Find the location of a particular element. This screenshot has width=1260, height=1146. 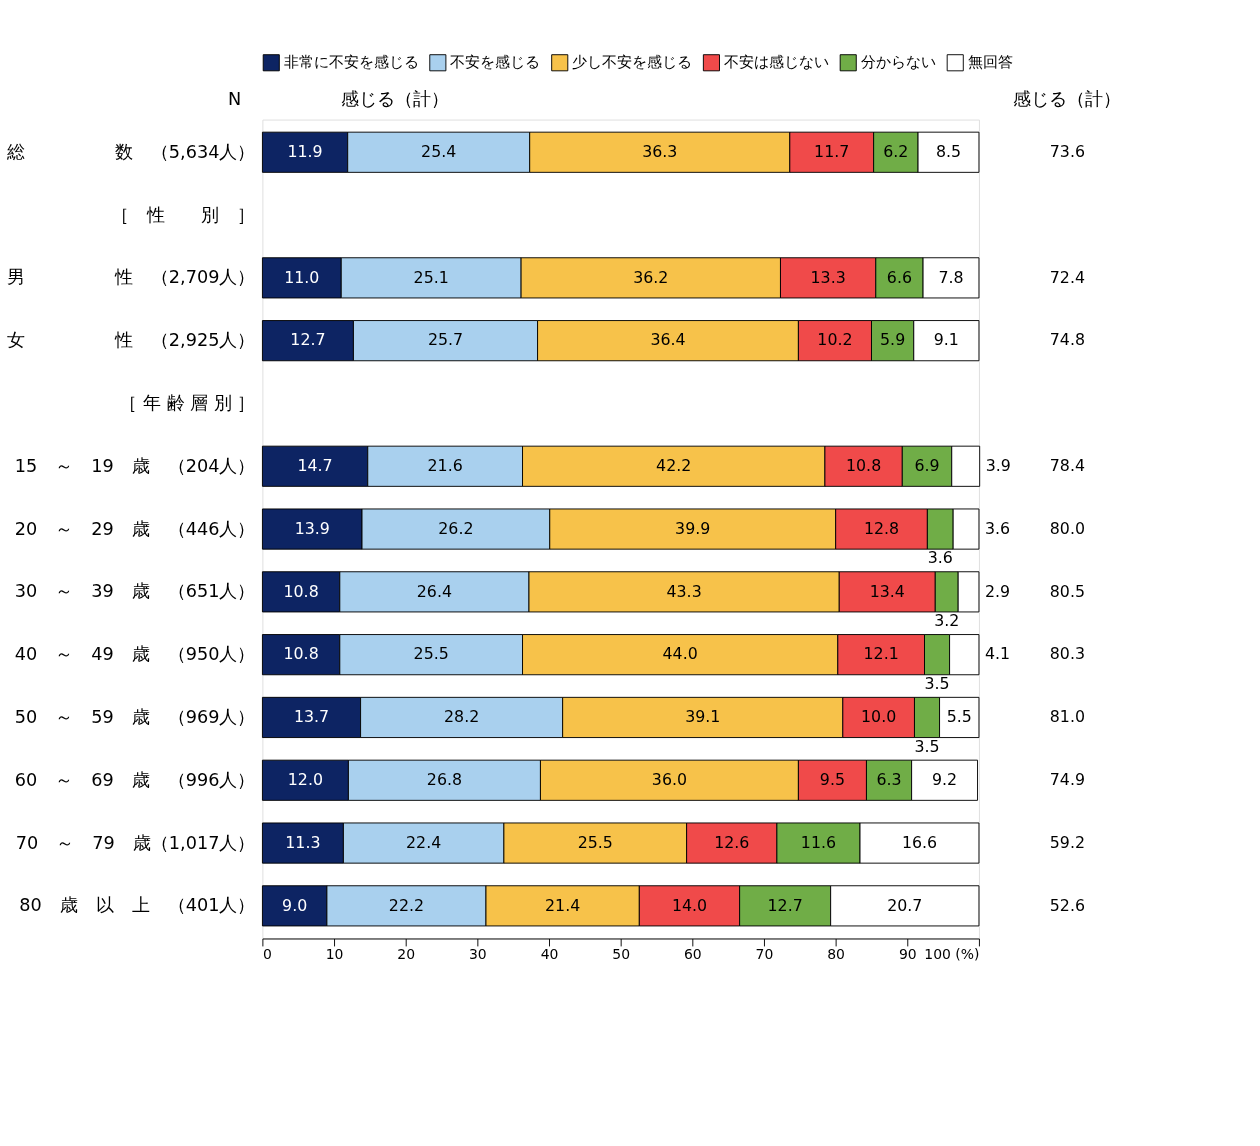

data-label: 16.6 is located at coordinates (919, 842).